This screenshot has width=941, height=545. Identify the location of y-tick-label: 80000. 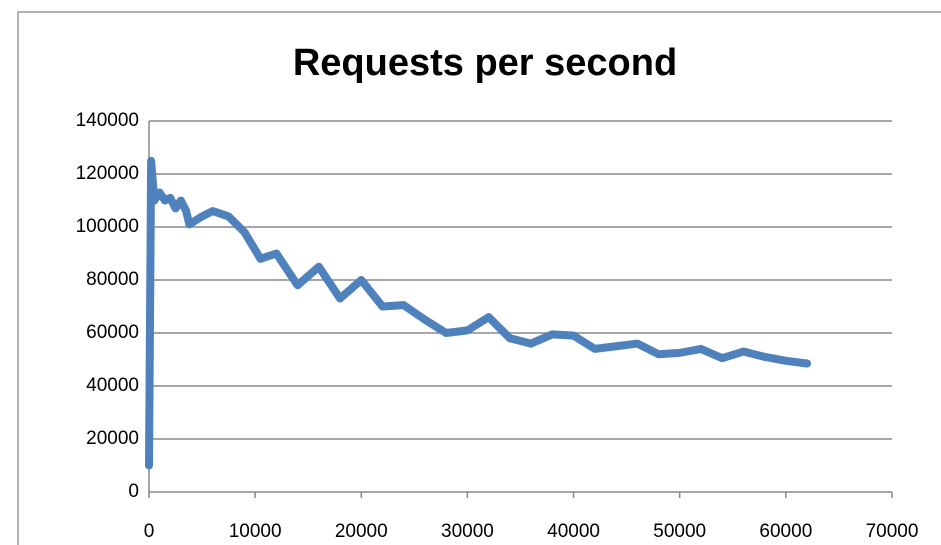
(112, 279).